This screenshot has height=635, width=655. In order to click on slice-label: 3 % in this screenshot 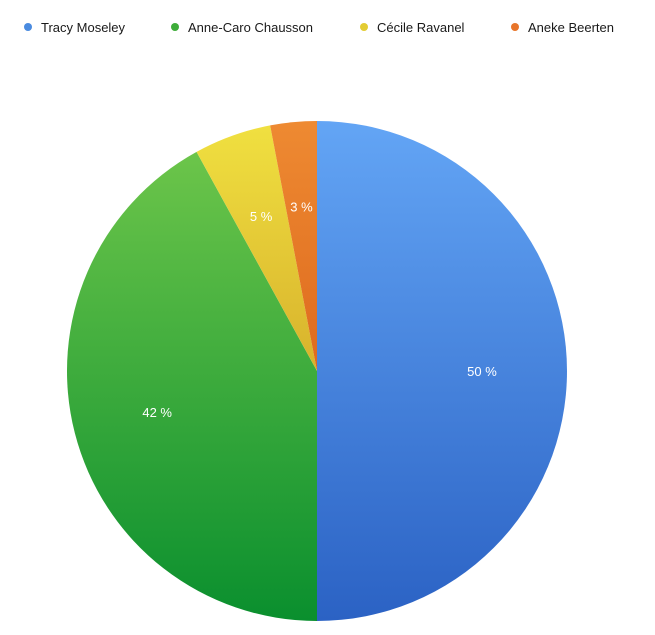, I will do `click(301, 207)`.